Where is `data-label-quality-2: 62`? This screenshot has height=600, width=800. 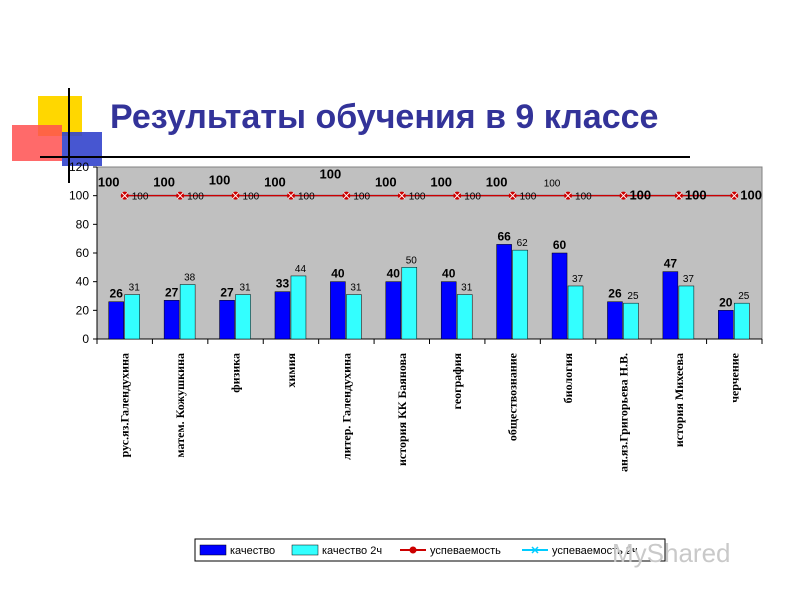
data-label-quality-2: 62 is located at coordinates (523, 243).